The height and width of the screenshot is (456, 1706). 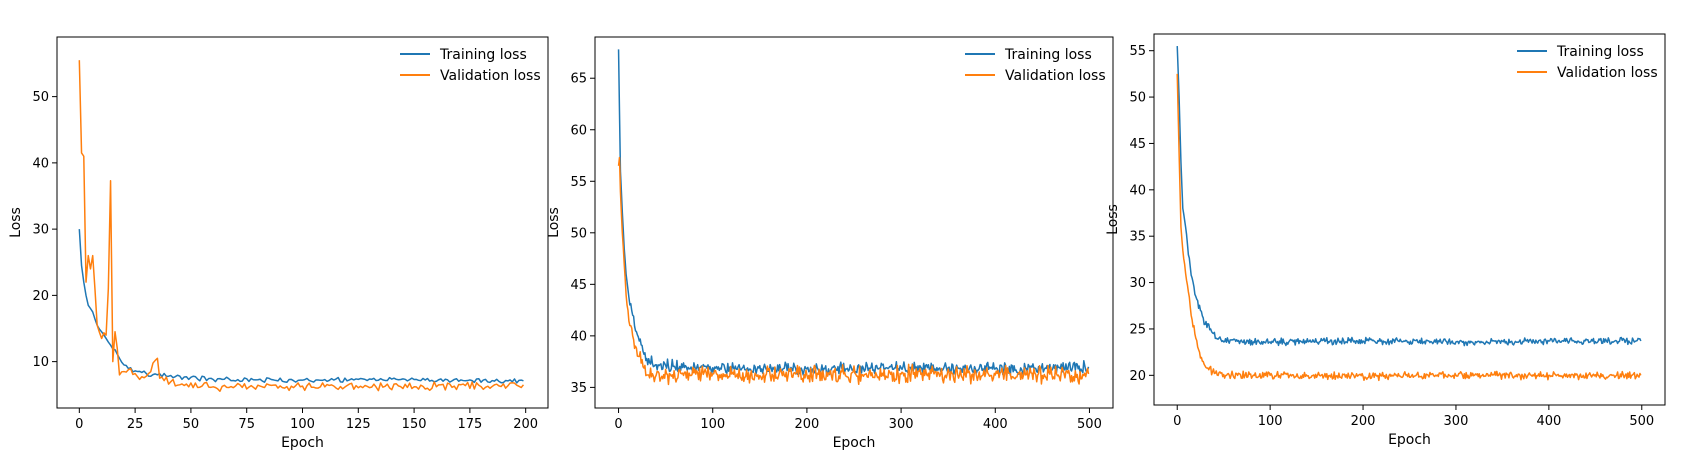 I want to click on x-tick-label: 25, so click(x=135, y=424).